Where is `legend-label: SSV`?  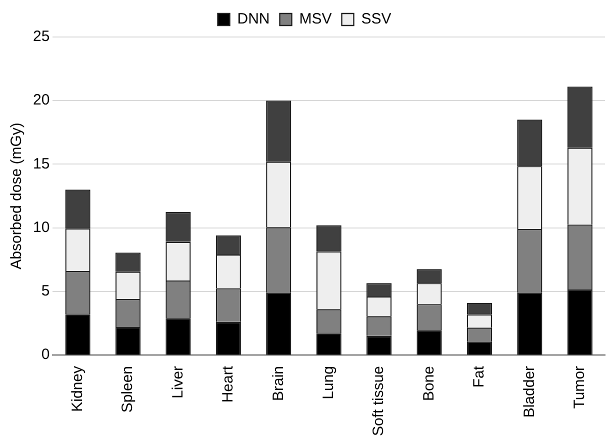 legend-label: SSV is located at coordinates (376, 19).